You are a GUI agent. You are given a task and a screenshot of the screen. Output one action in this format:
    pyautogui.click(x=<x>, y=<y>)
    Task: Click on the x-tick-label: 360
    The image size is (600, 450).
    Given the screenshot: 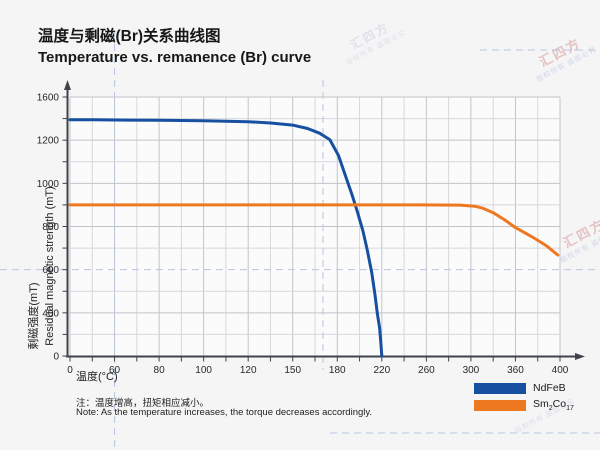 What is the action you would take?
    pyautogui.click(x=515, y=370)
    